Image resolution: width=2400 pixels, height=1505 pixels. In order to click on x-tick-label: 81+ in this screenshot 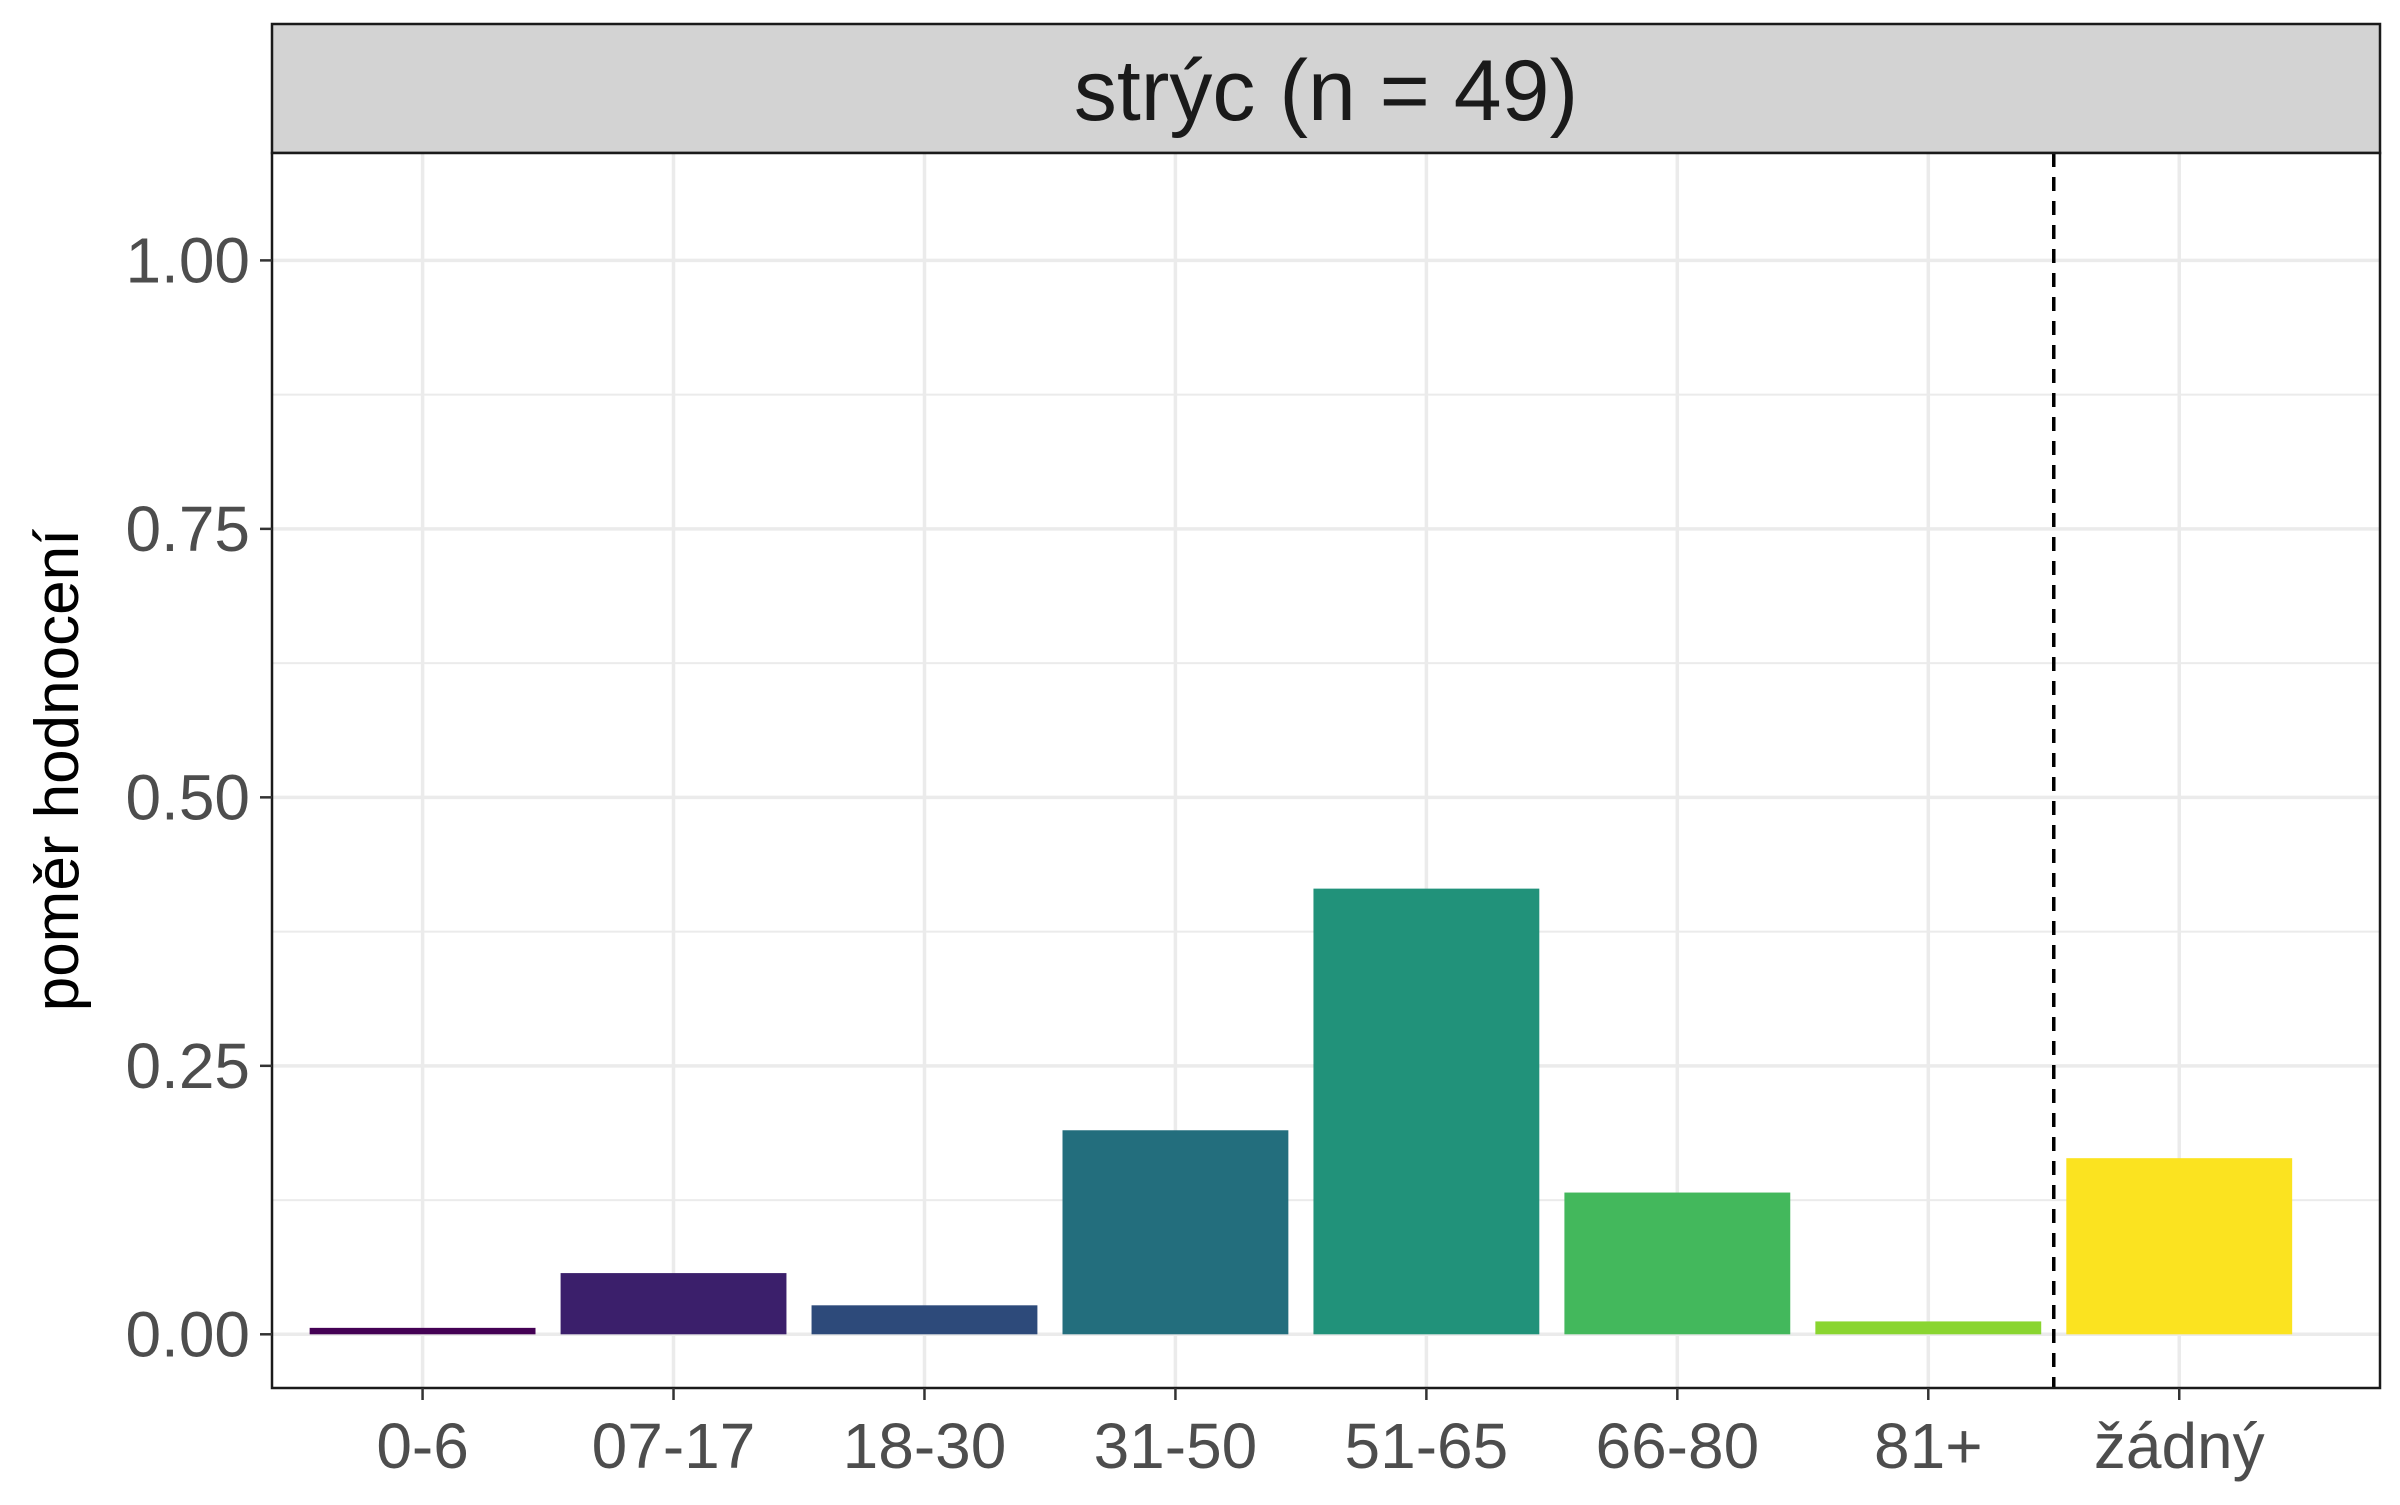, I will do `click(1928, 1446)`.